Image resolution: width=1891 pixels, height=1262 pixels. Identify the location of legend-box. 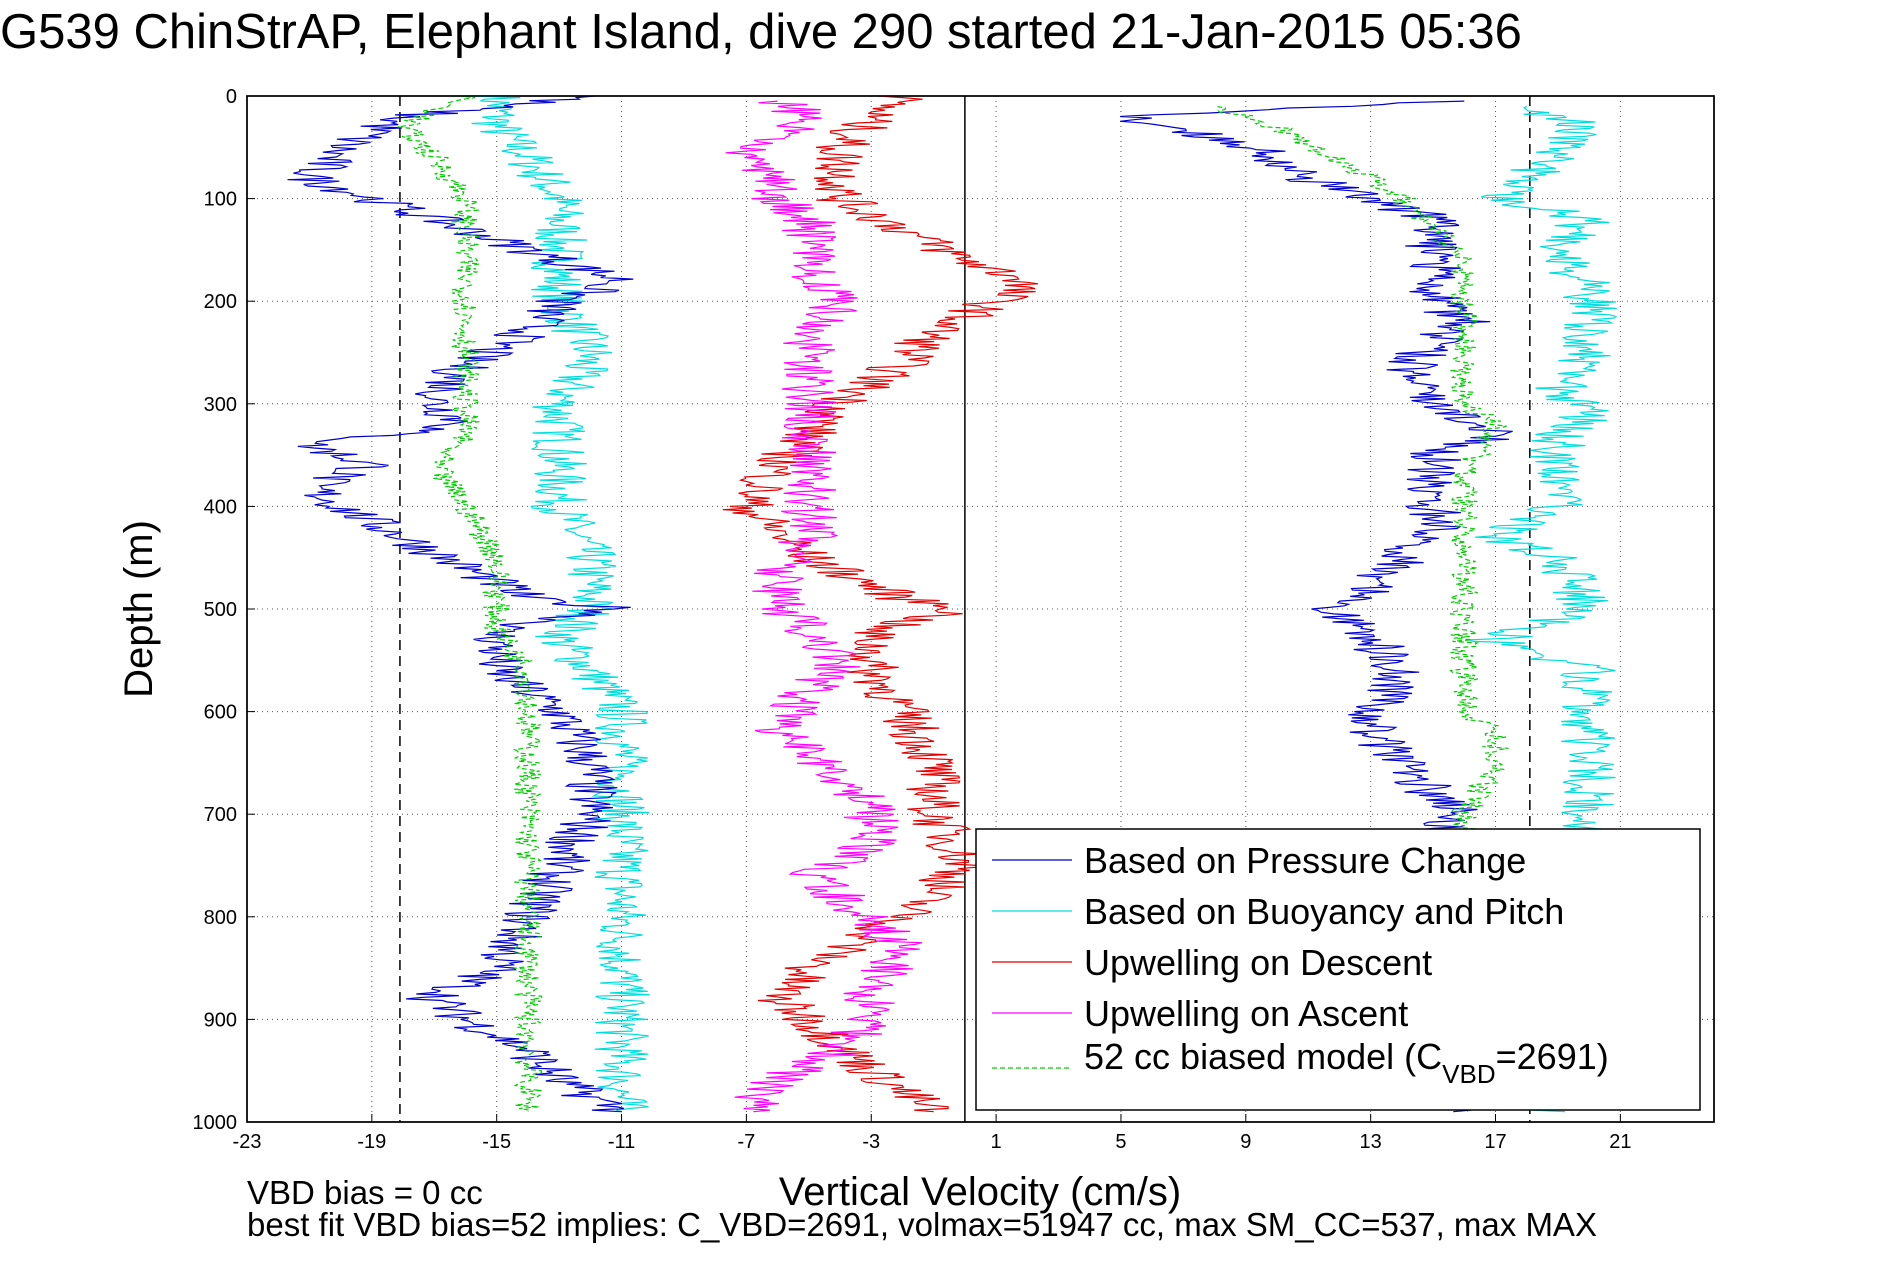
(1338, 969).